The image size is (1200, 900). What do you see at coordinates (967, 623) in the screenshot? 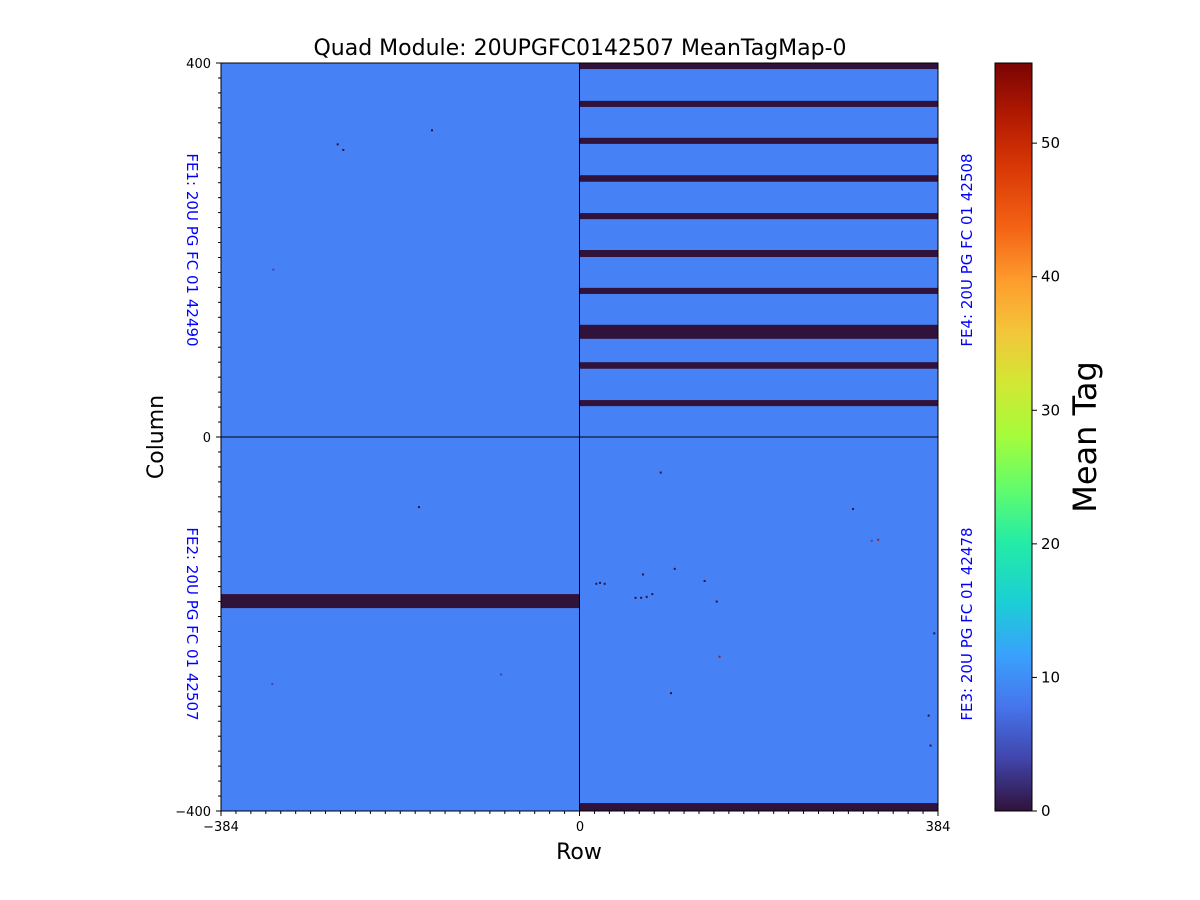
I see `fe3-label: FE3: 20U PG FC 01 42478` at bounding box center [967, 623].